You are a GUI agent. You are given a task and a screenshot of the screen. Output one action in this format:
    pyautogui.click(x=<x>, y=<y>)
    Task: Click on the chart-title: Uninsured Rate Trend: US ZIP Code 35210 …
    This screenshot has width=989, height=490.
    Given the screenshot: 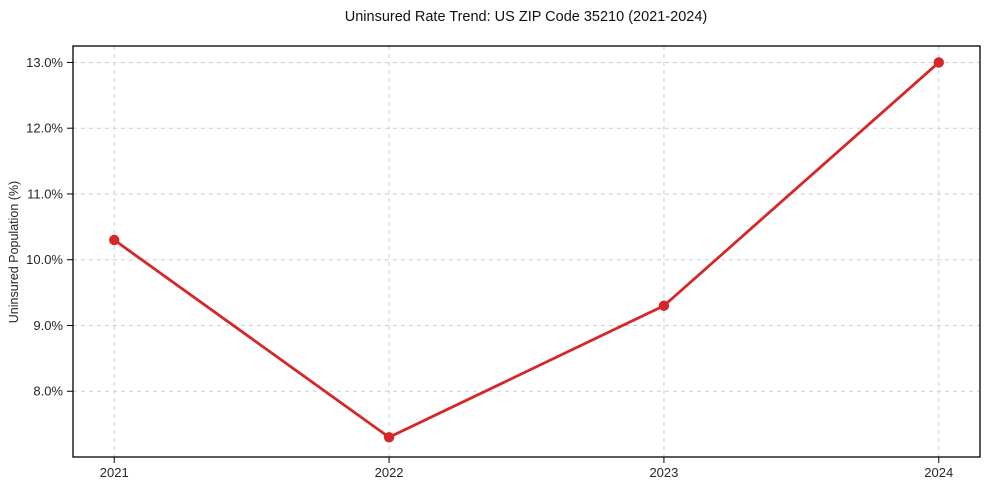 What is the action you would take?
    pyautogui.click(x=526, y=17)
    